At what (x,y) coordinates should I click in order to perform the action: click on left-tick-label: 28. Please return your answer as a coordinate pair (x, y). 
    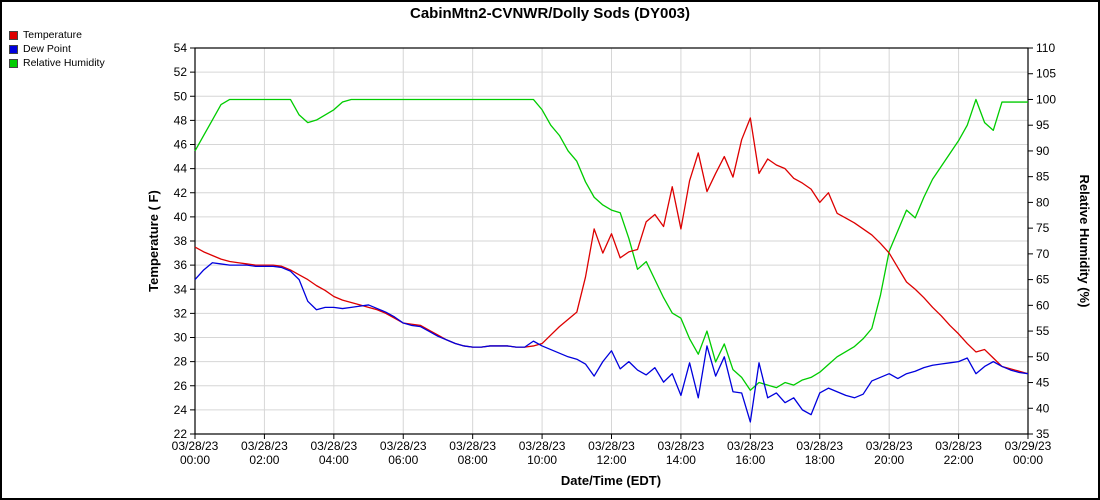
    Looking at the image, I should click on (181, 362).